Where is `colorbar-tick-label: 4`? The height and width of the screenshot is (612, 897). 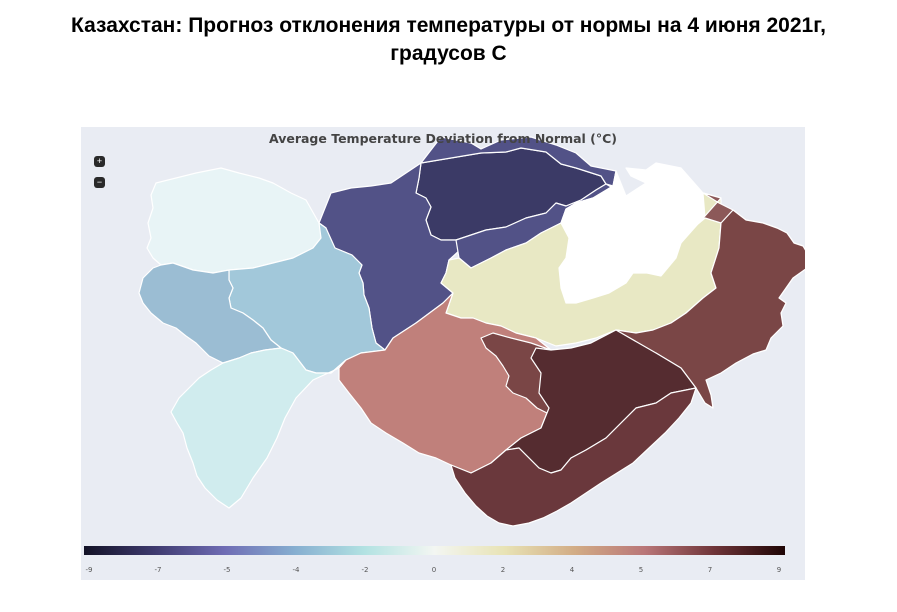 colorbar-tick-label: 4 is located at coordinates (572, 570).